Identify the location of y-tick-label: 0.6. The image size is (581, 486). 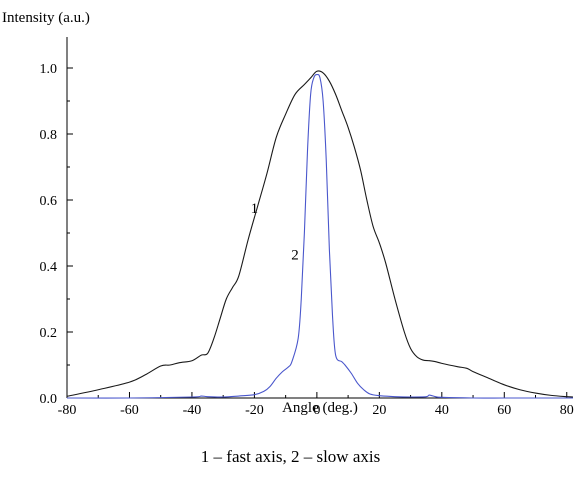
(49, 201).